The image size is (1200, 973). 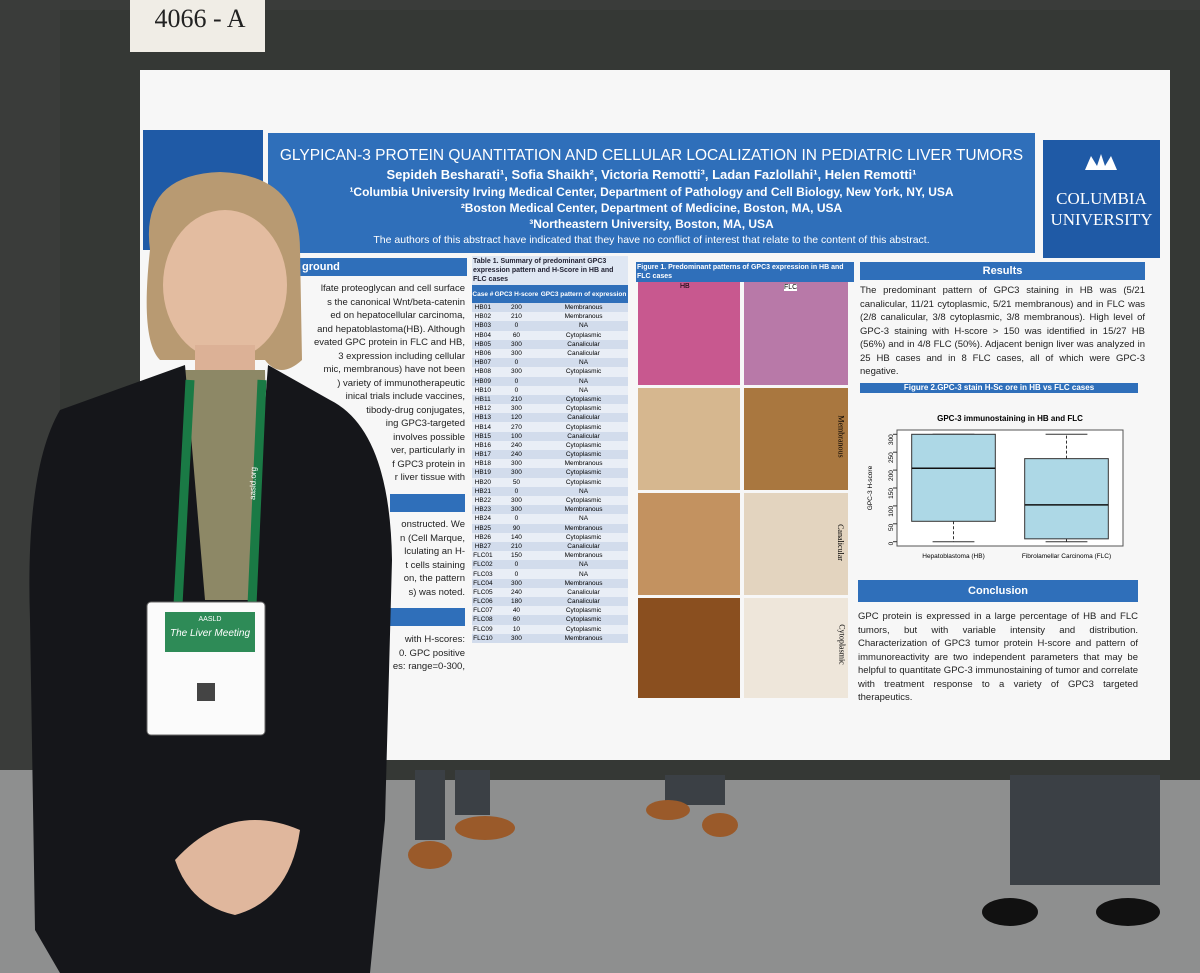 I want to click on text-line: evated GPC protein in FLC and HB,, so click(x=389, y=342).